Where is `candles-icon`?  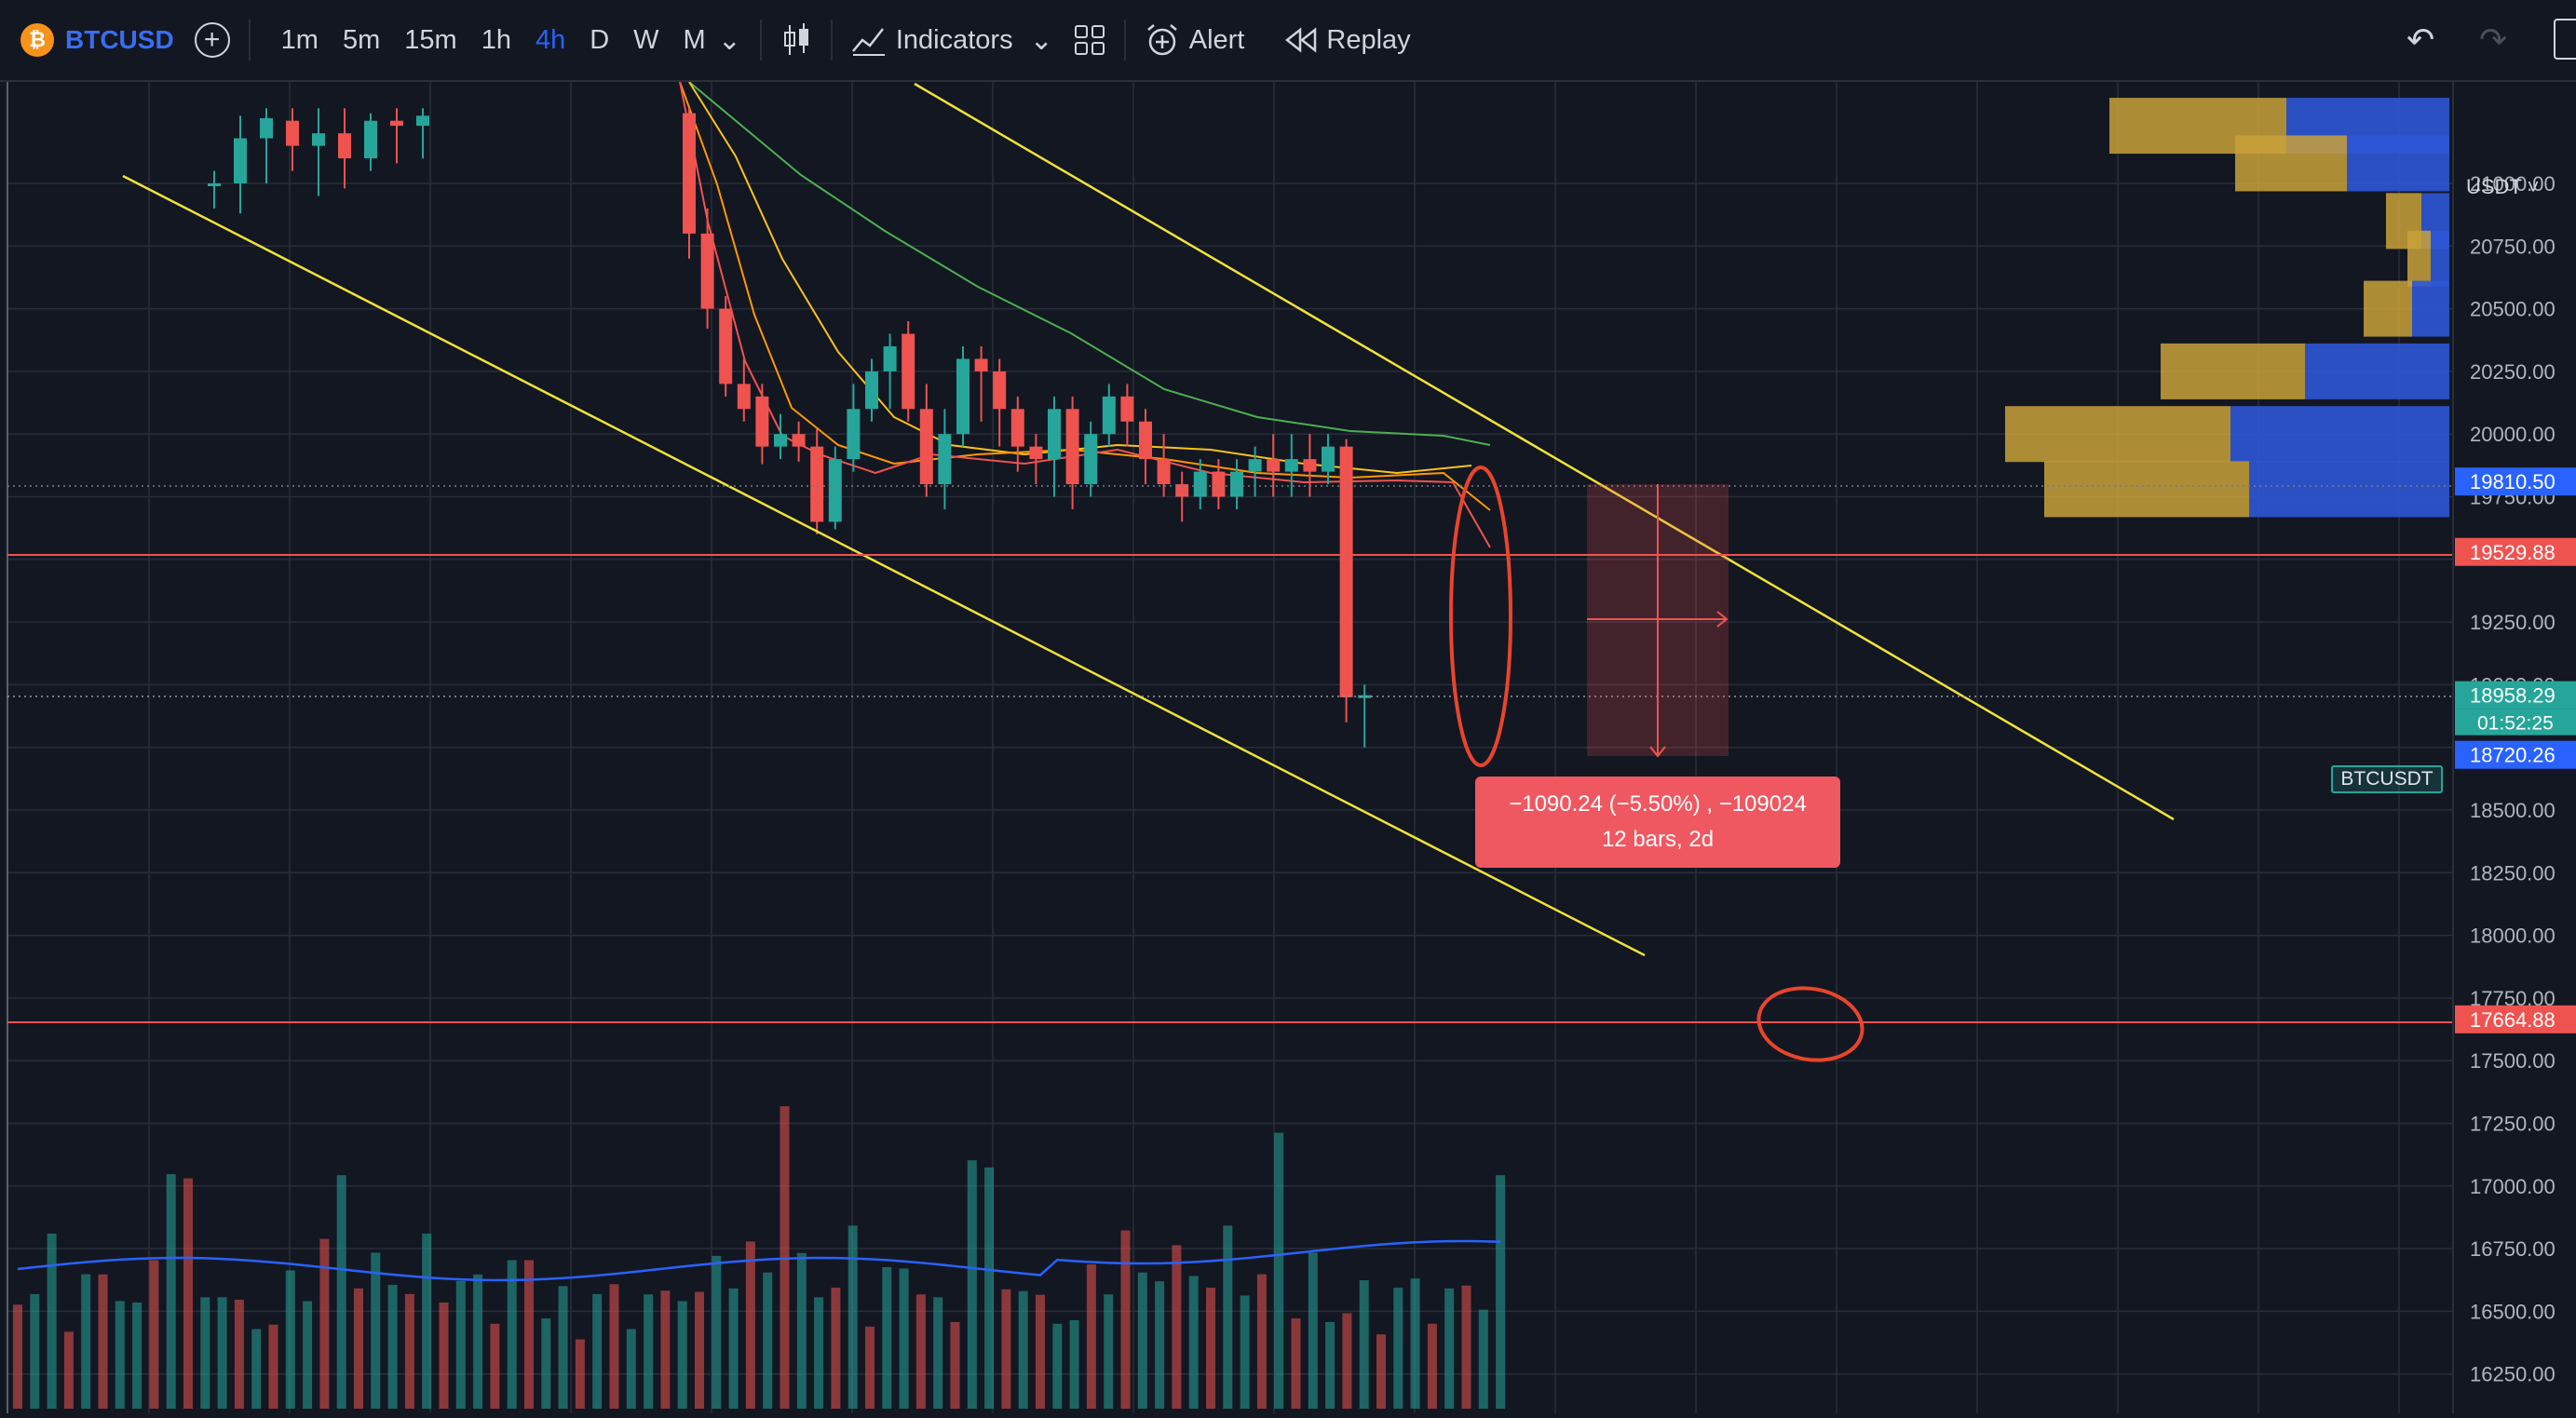
candles-icon is located at coordinates (795, 39).